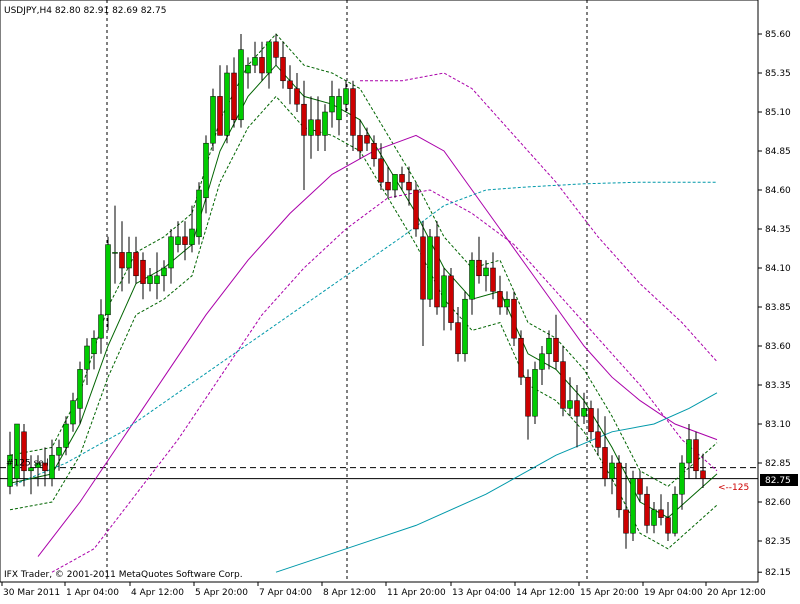 This screenshot has width=800, height=604. Describe the element at coordinates (481, 593) in the screenshot. I see `x-tick-label: 13 Apr 04:00` at that location.